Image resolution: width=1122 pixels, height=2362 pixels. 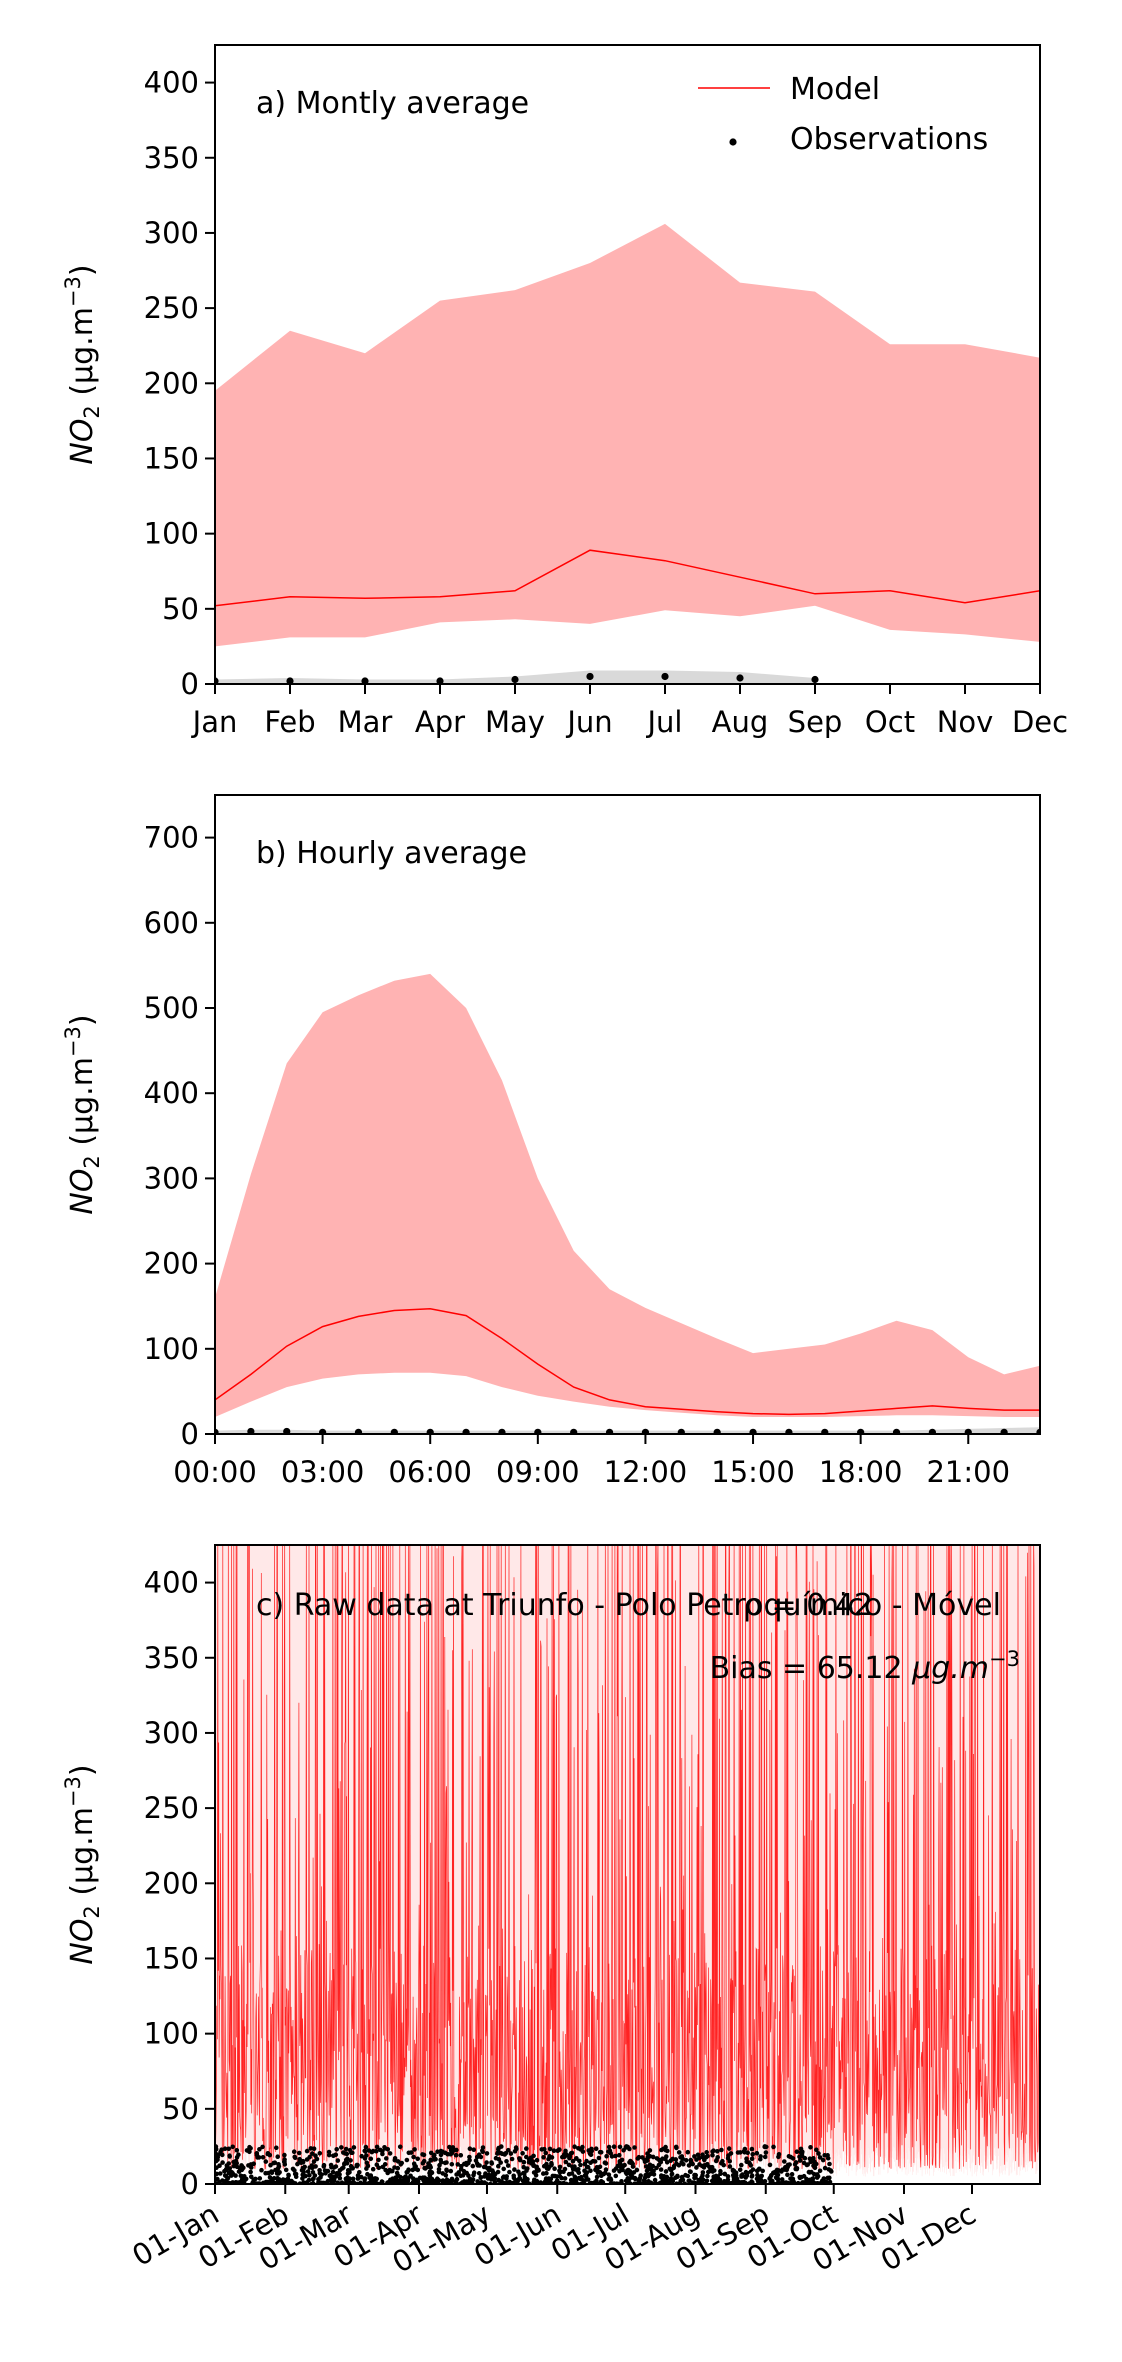 What do you see at coordinates (365, 722) in the screenshot?
I see `x-tick-label: Mar` at bounding box center [365, 722].